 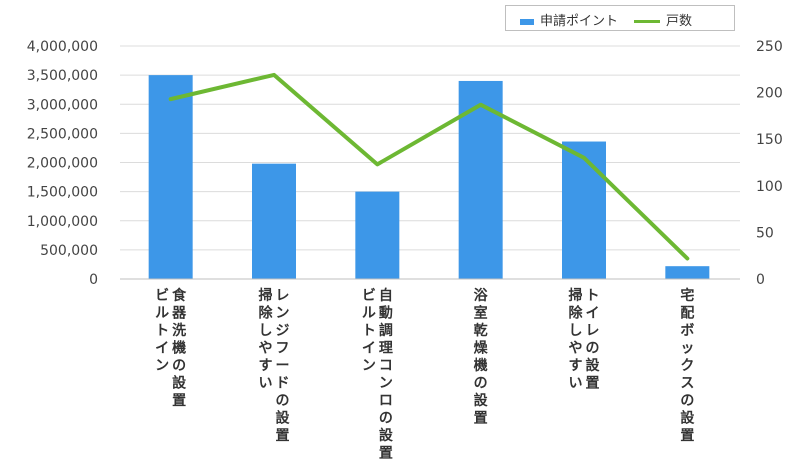 What do you see at coordinates (687, 365) in the screenshot?
I see `category-label: 宅配ボックスの設置` at bounding box center [687, 365].